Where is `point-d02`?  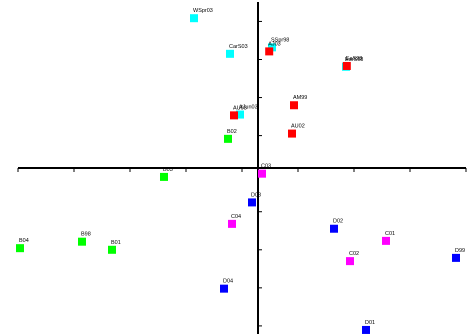 point-d02 is located at coordinates (334, 228).